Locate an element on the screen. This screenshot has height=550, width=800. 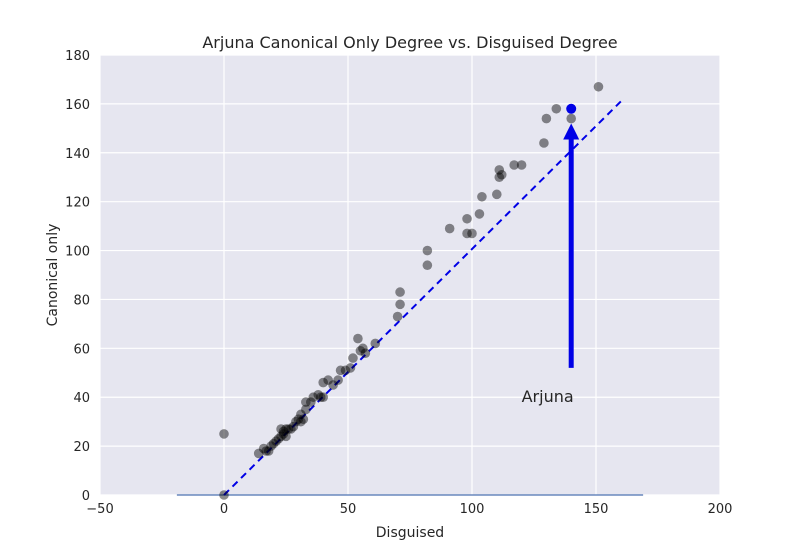
y-tick-label: 100 is located at coordinates (77, 252).